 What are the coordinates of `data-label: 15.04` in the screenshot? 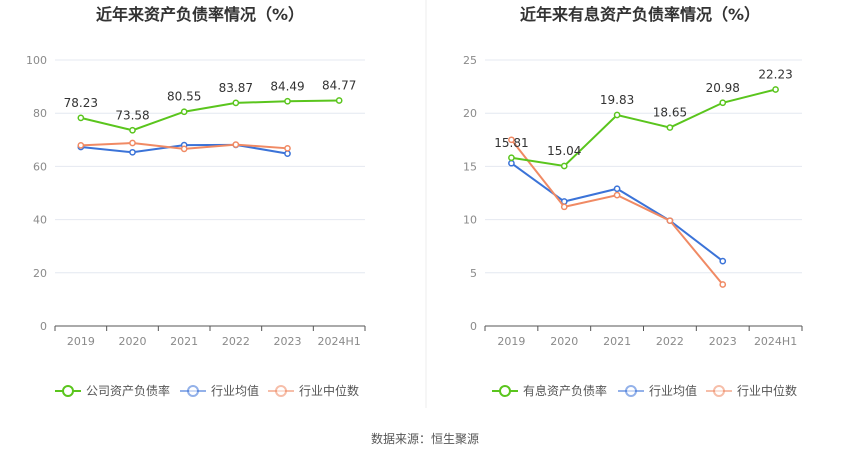 It's located at (564, 151).